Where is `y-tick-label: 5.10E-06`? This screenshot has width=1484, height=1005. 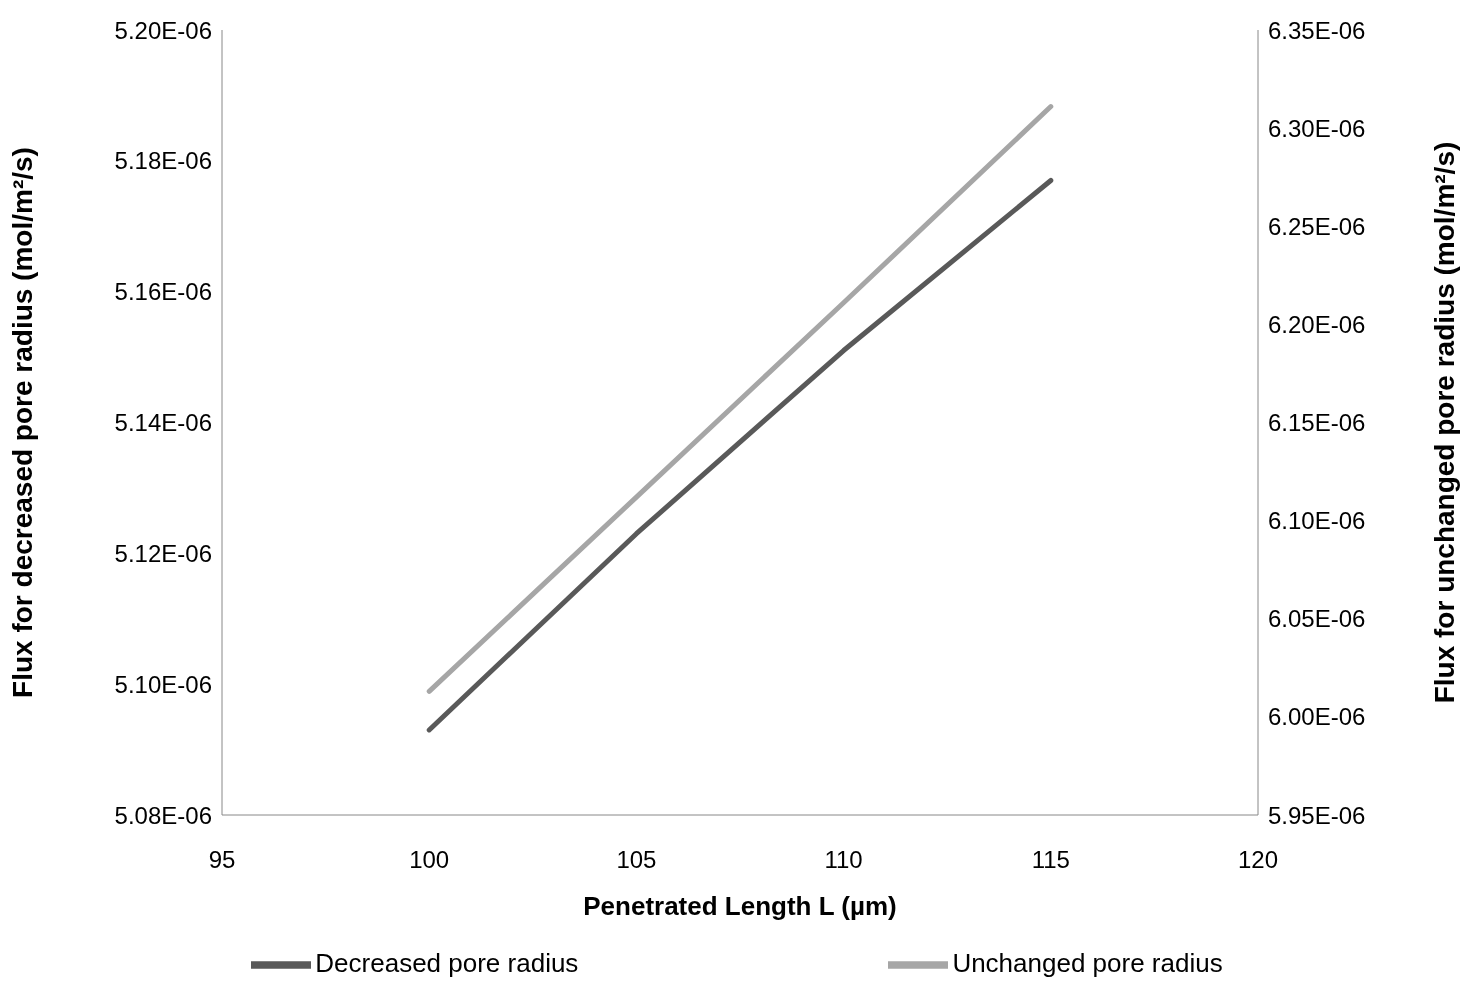
y-tick-label: 5.10E-06 is located at coordinates (163, 684).